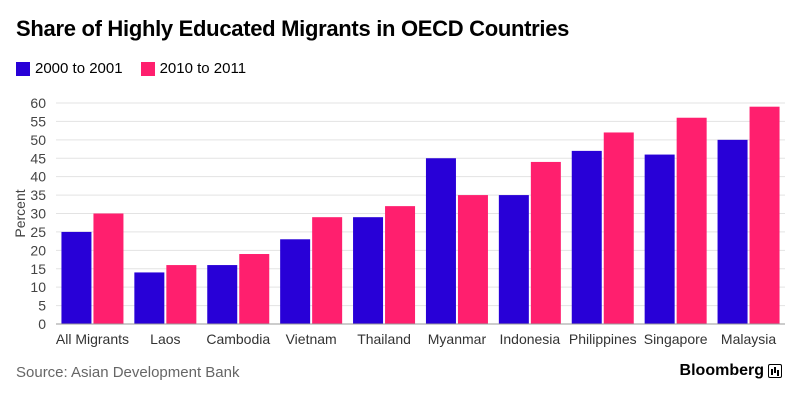 This screenshot has width=800, height=401. I want to click on x-tick-label: Vietnam, so click(311, 339).